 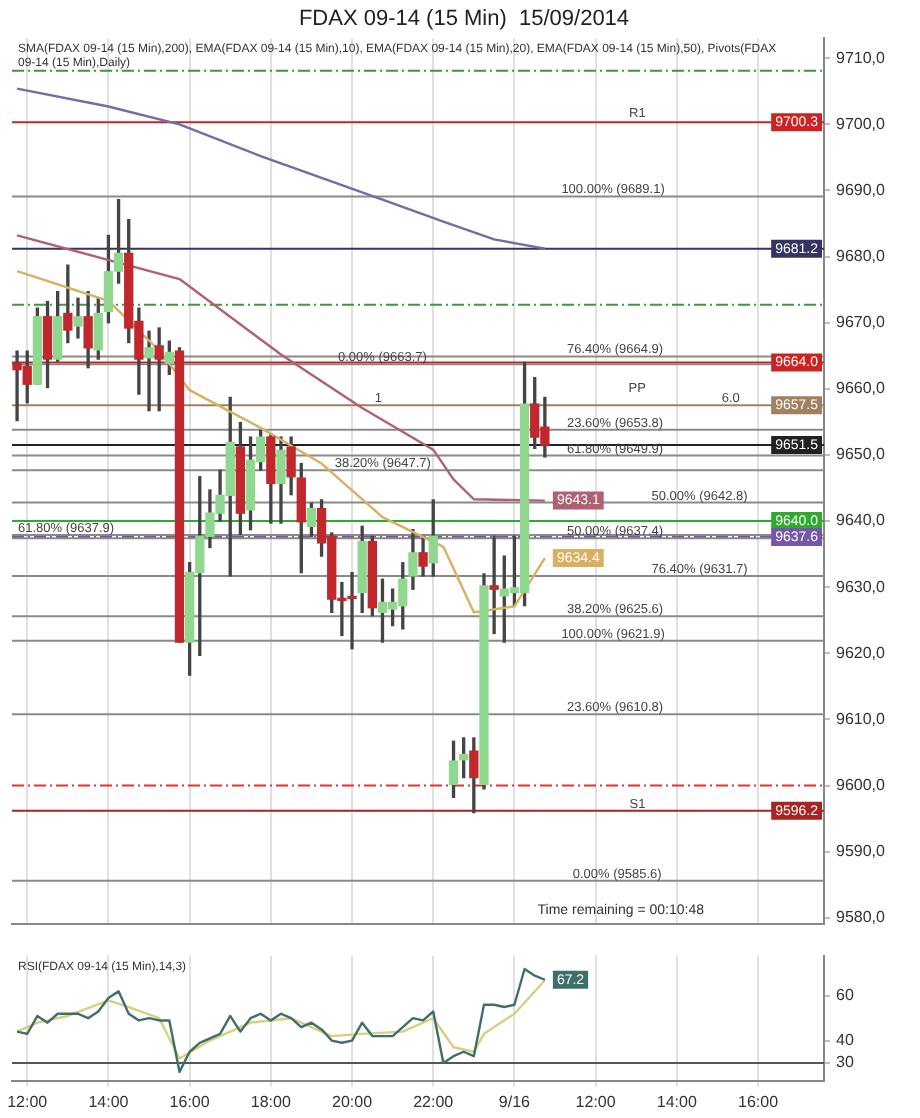 I want to click on y-tick-label: 9600,0, so click(x=861, y=784).